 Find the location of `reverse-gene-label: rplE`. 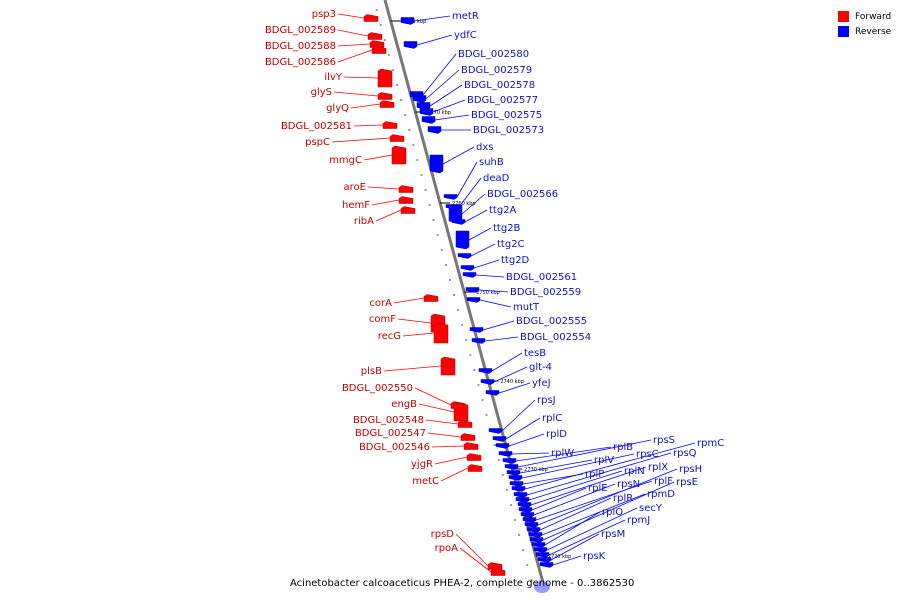

reverse-gene-label: rplE is located at coordinates (598, 488).